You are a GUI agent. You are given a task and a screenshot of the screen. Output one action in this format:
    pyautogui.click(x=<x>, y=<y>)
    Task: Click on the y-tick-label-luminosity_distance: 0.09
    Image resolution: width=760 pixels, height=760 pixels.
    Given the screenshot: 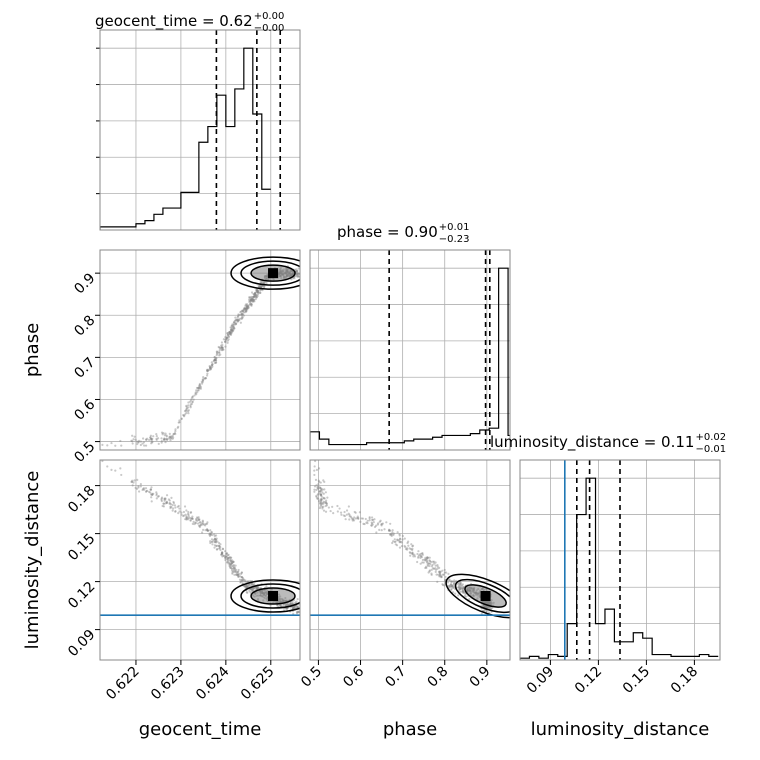 What is the action you would take?
    pyautogui.click(x=81, y=643)
    